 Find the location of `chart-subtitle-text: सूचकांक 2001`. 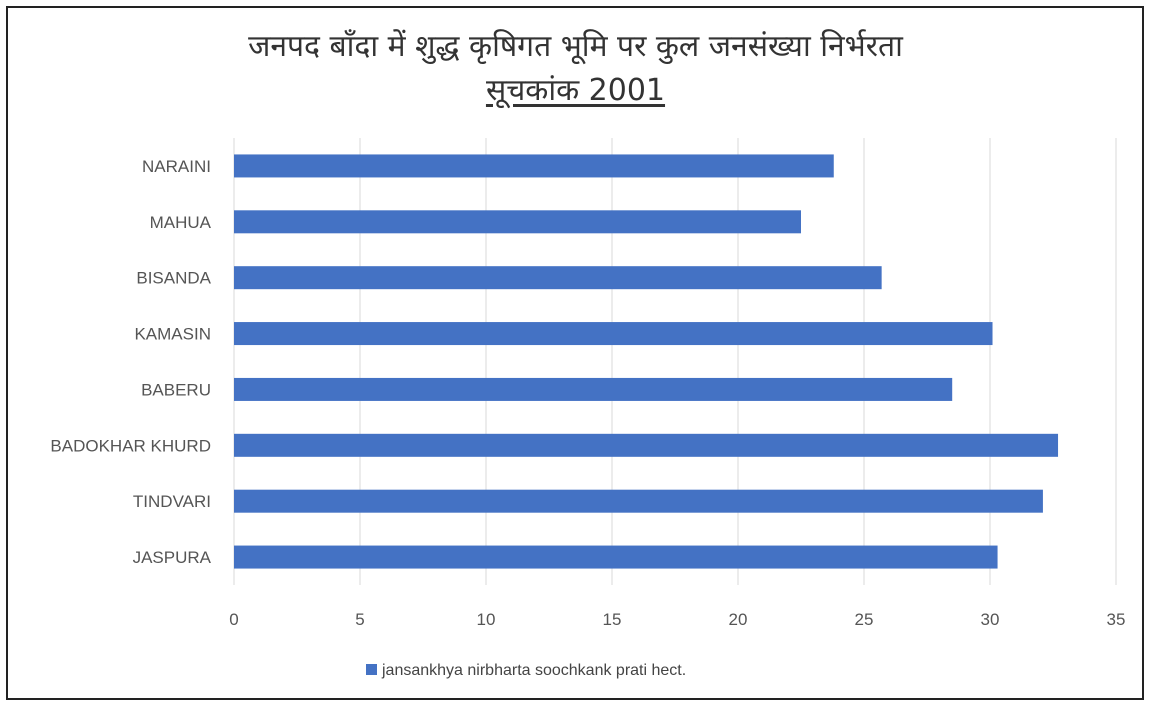

chart-subtitle-text: सूचकांक 2001 is located at coordinates (575, 90).